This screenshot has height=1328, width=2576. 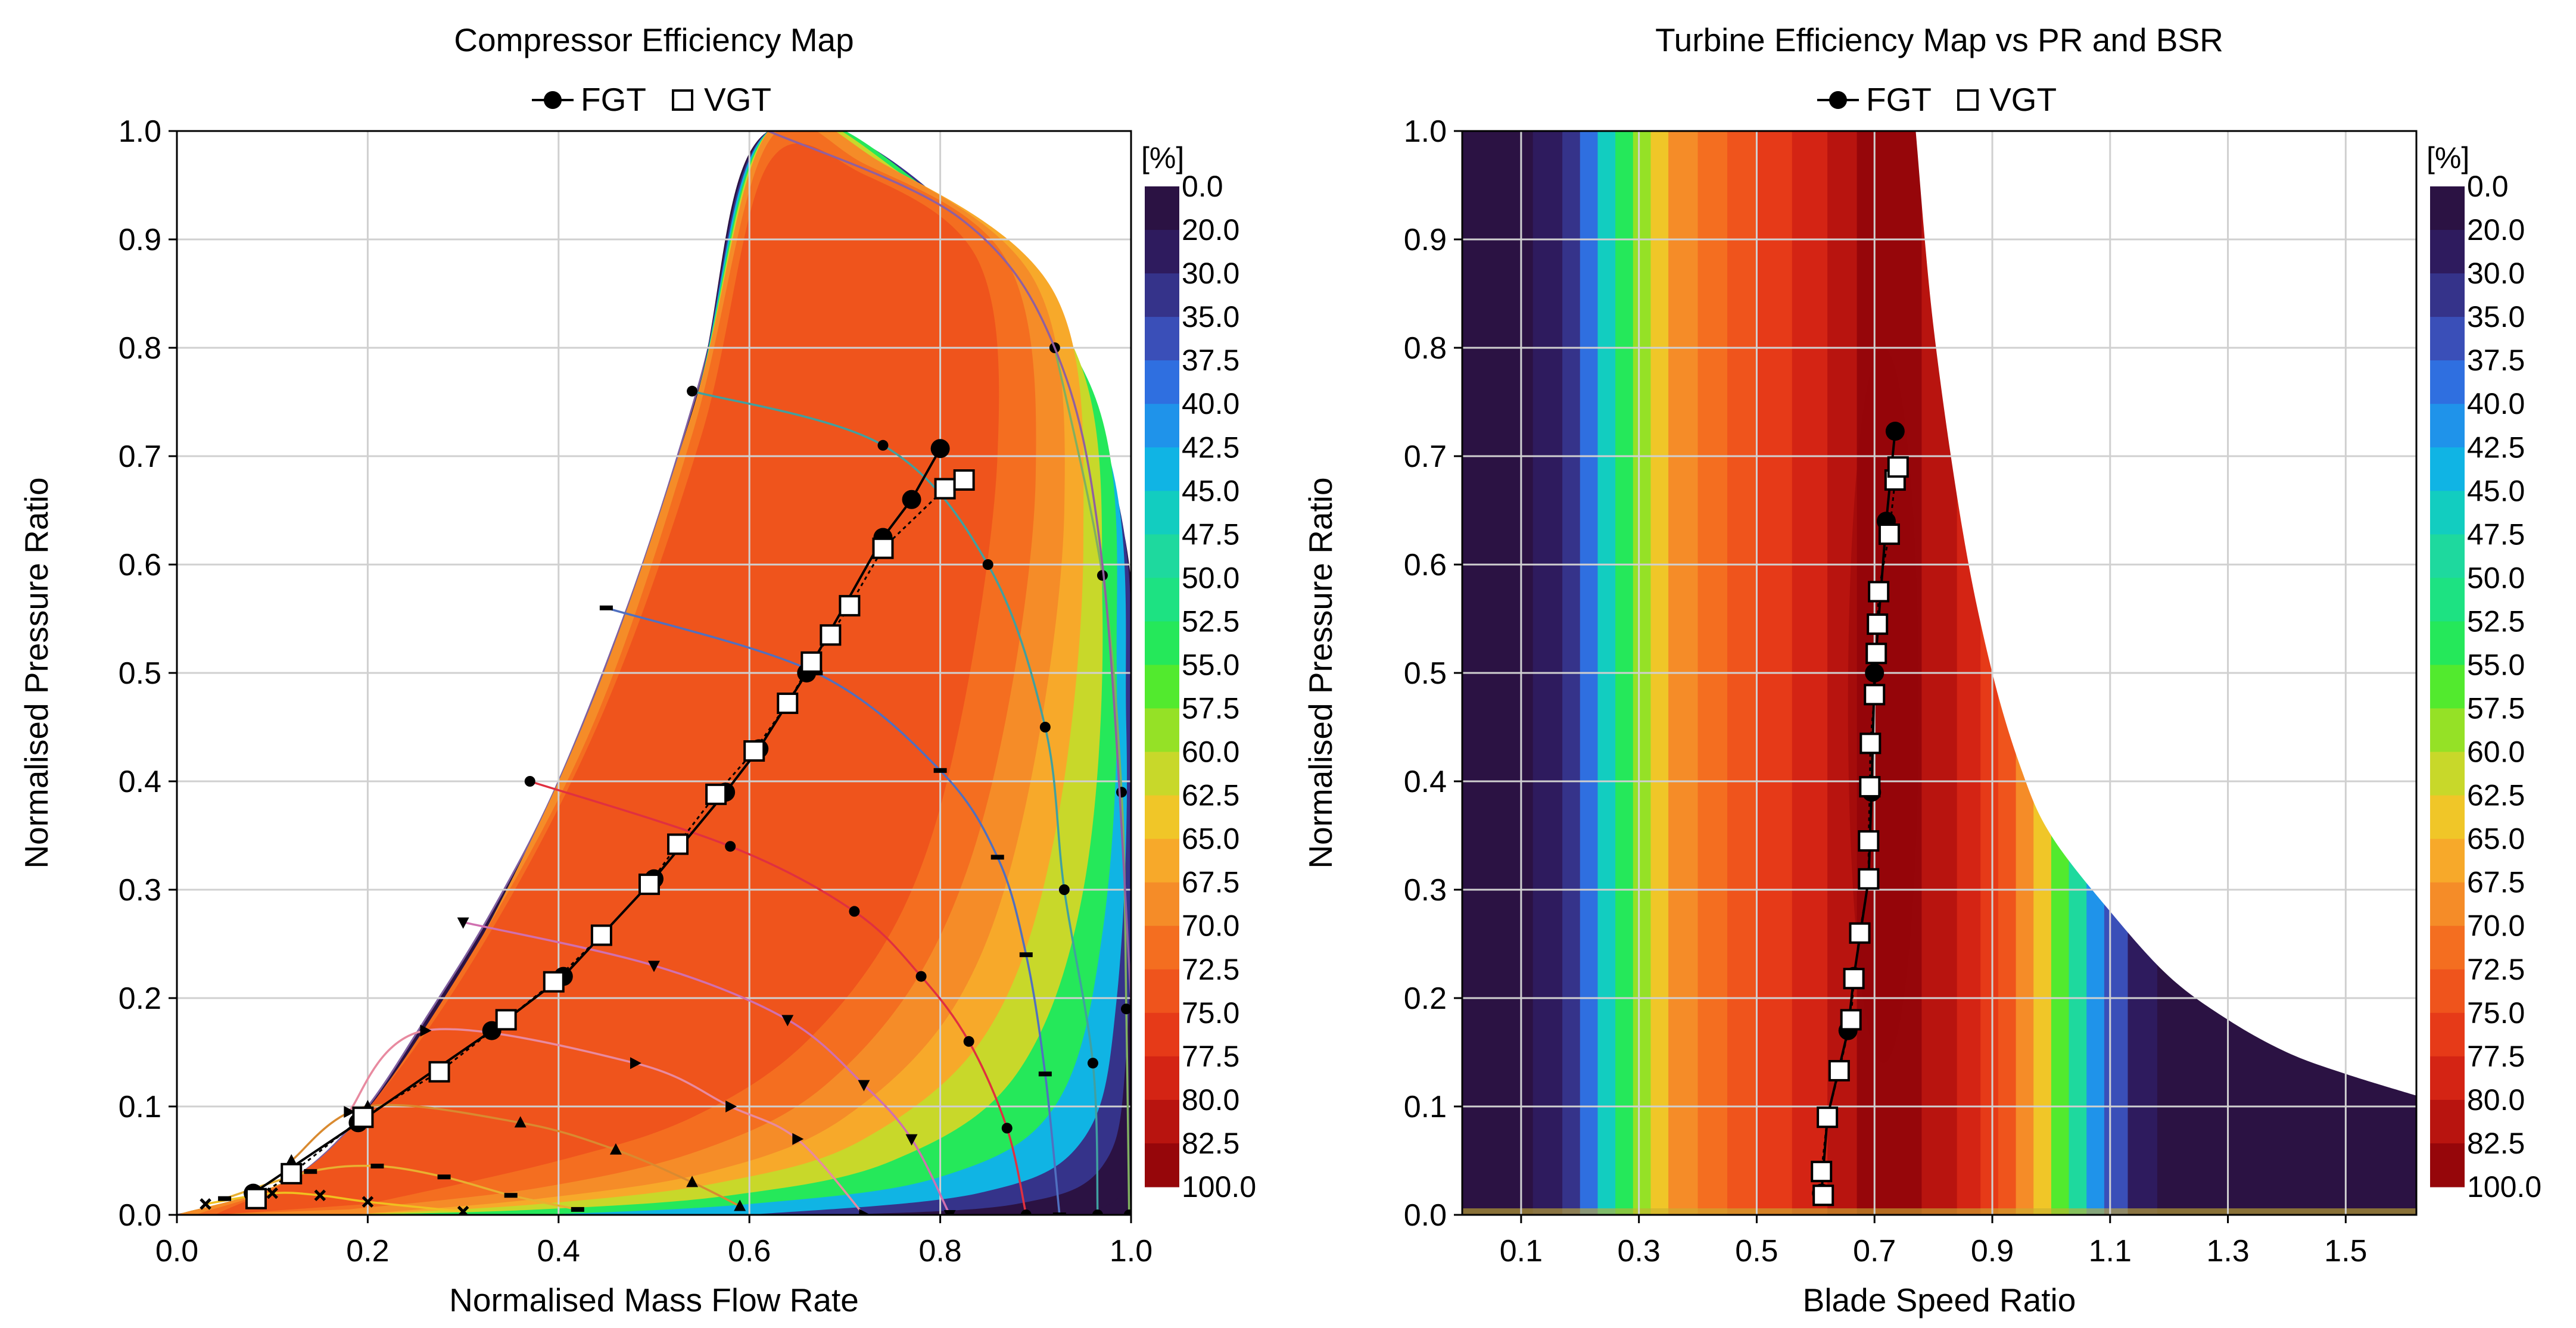 I want to click on compressor-title: Compressor Efficiency Map, so click(x=654, y=39).